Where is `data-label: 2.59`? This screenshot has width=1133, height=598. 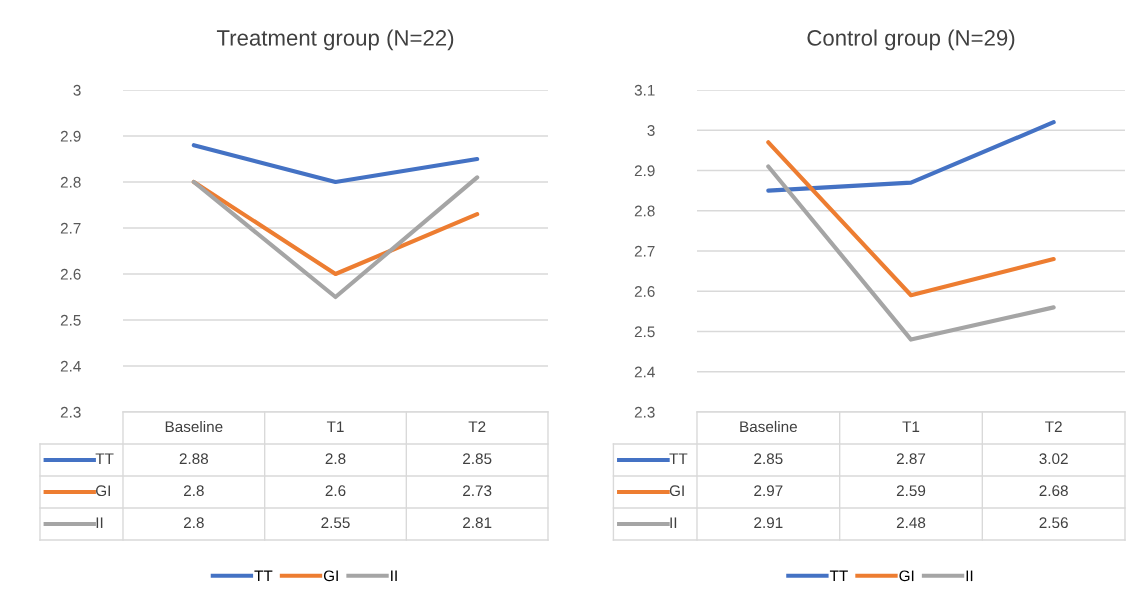
data-label: 2.59 is located at coordinates (911, 491).